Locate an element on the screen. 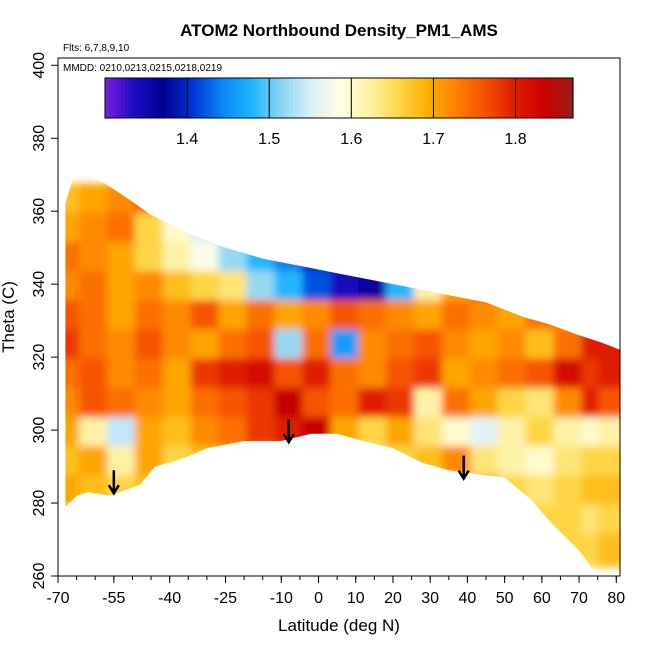 This screenshot has width=650, height=655. y-axis: 260 280 300 320 340 360 380 400 is located at coordinates (44, 320).